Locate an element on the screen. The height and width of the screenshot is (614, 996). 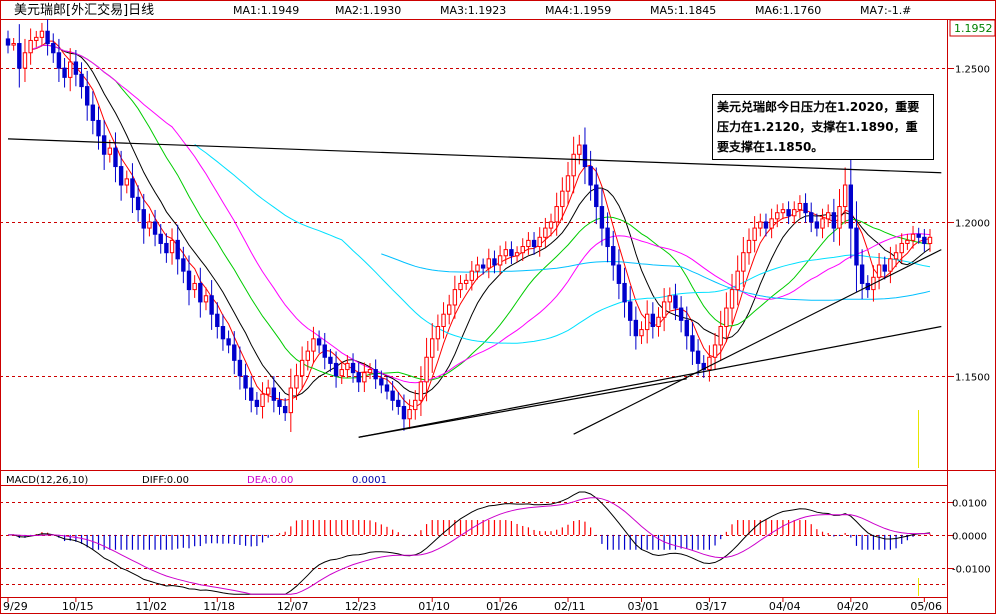
ma5-label: MA5:1.1845 is located at coordinates (683, 10).